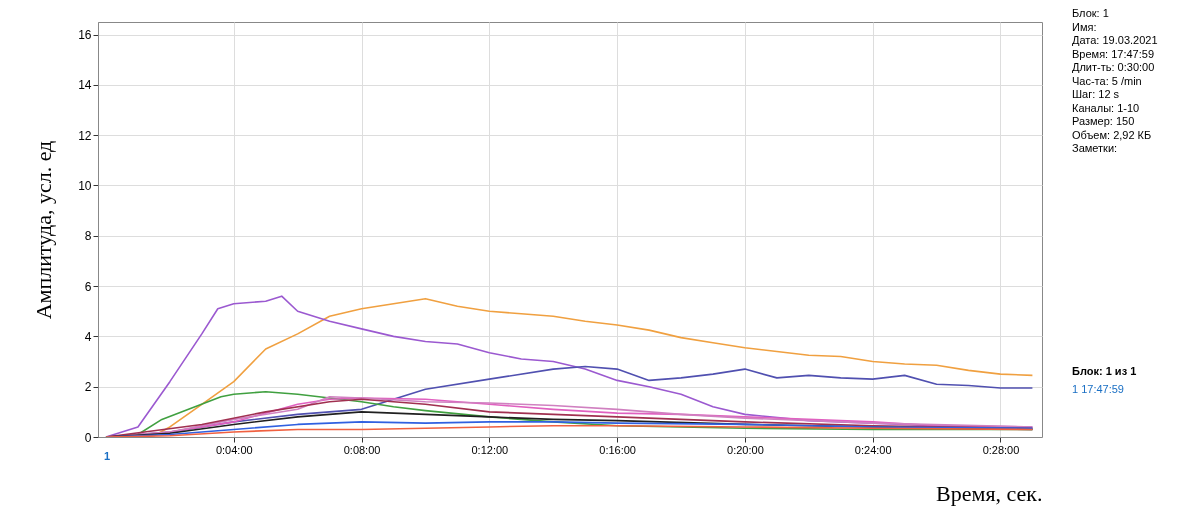  I want to click on y-tick-label: 10, so click(85, 185).